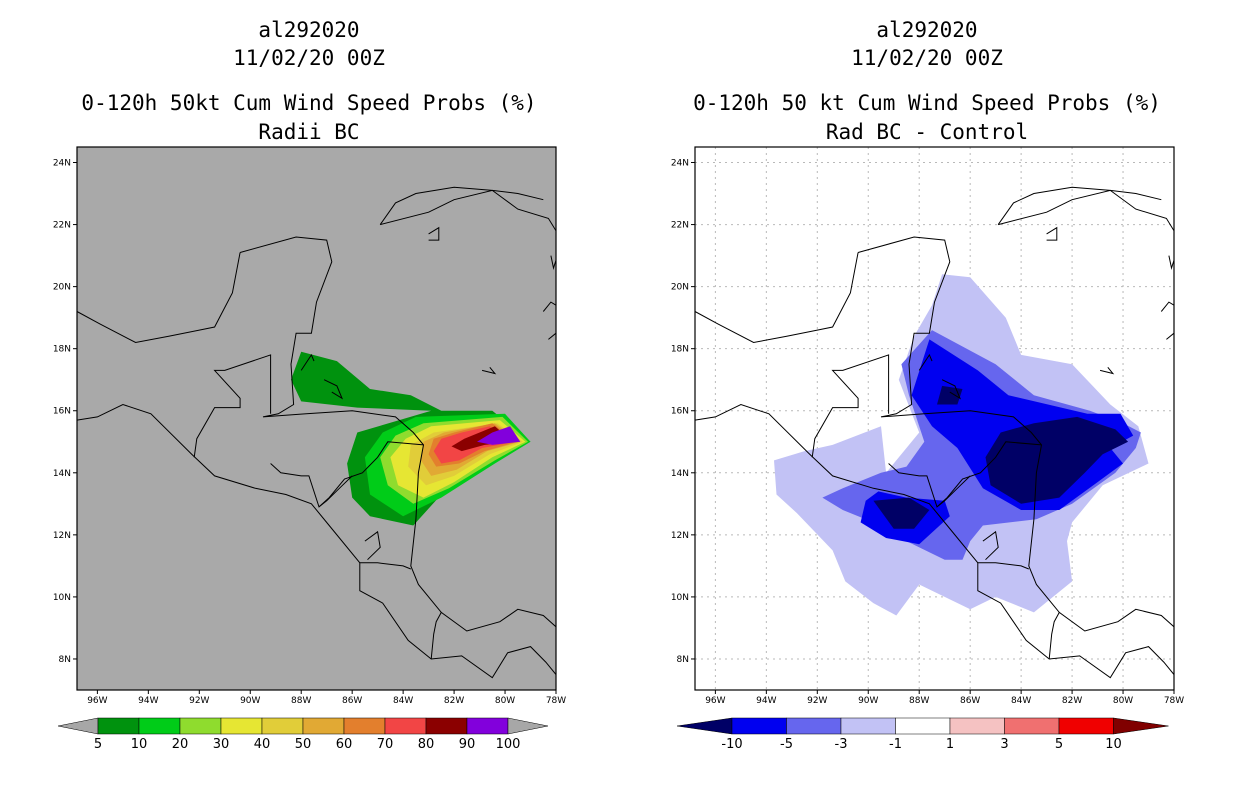 Image resolution: width=1236 pixels, height=800 pixels. I want to click on y-tick-label: 8N, so click(65, 660).